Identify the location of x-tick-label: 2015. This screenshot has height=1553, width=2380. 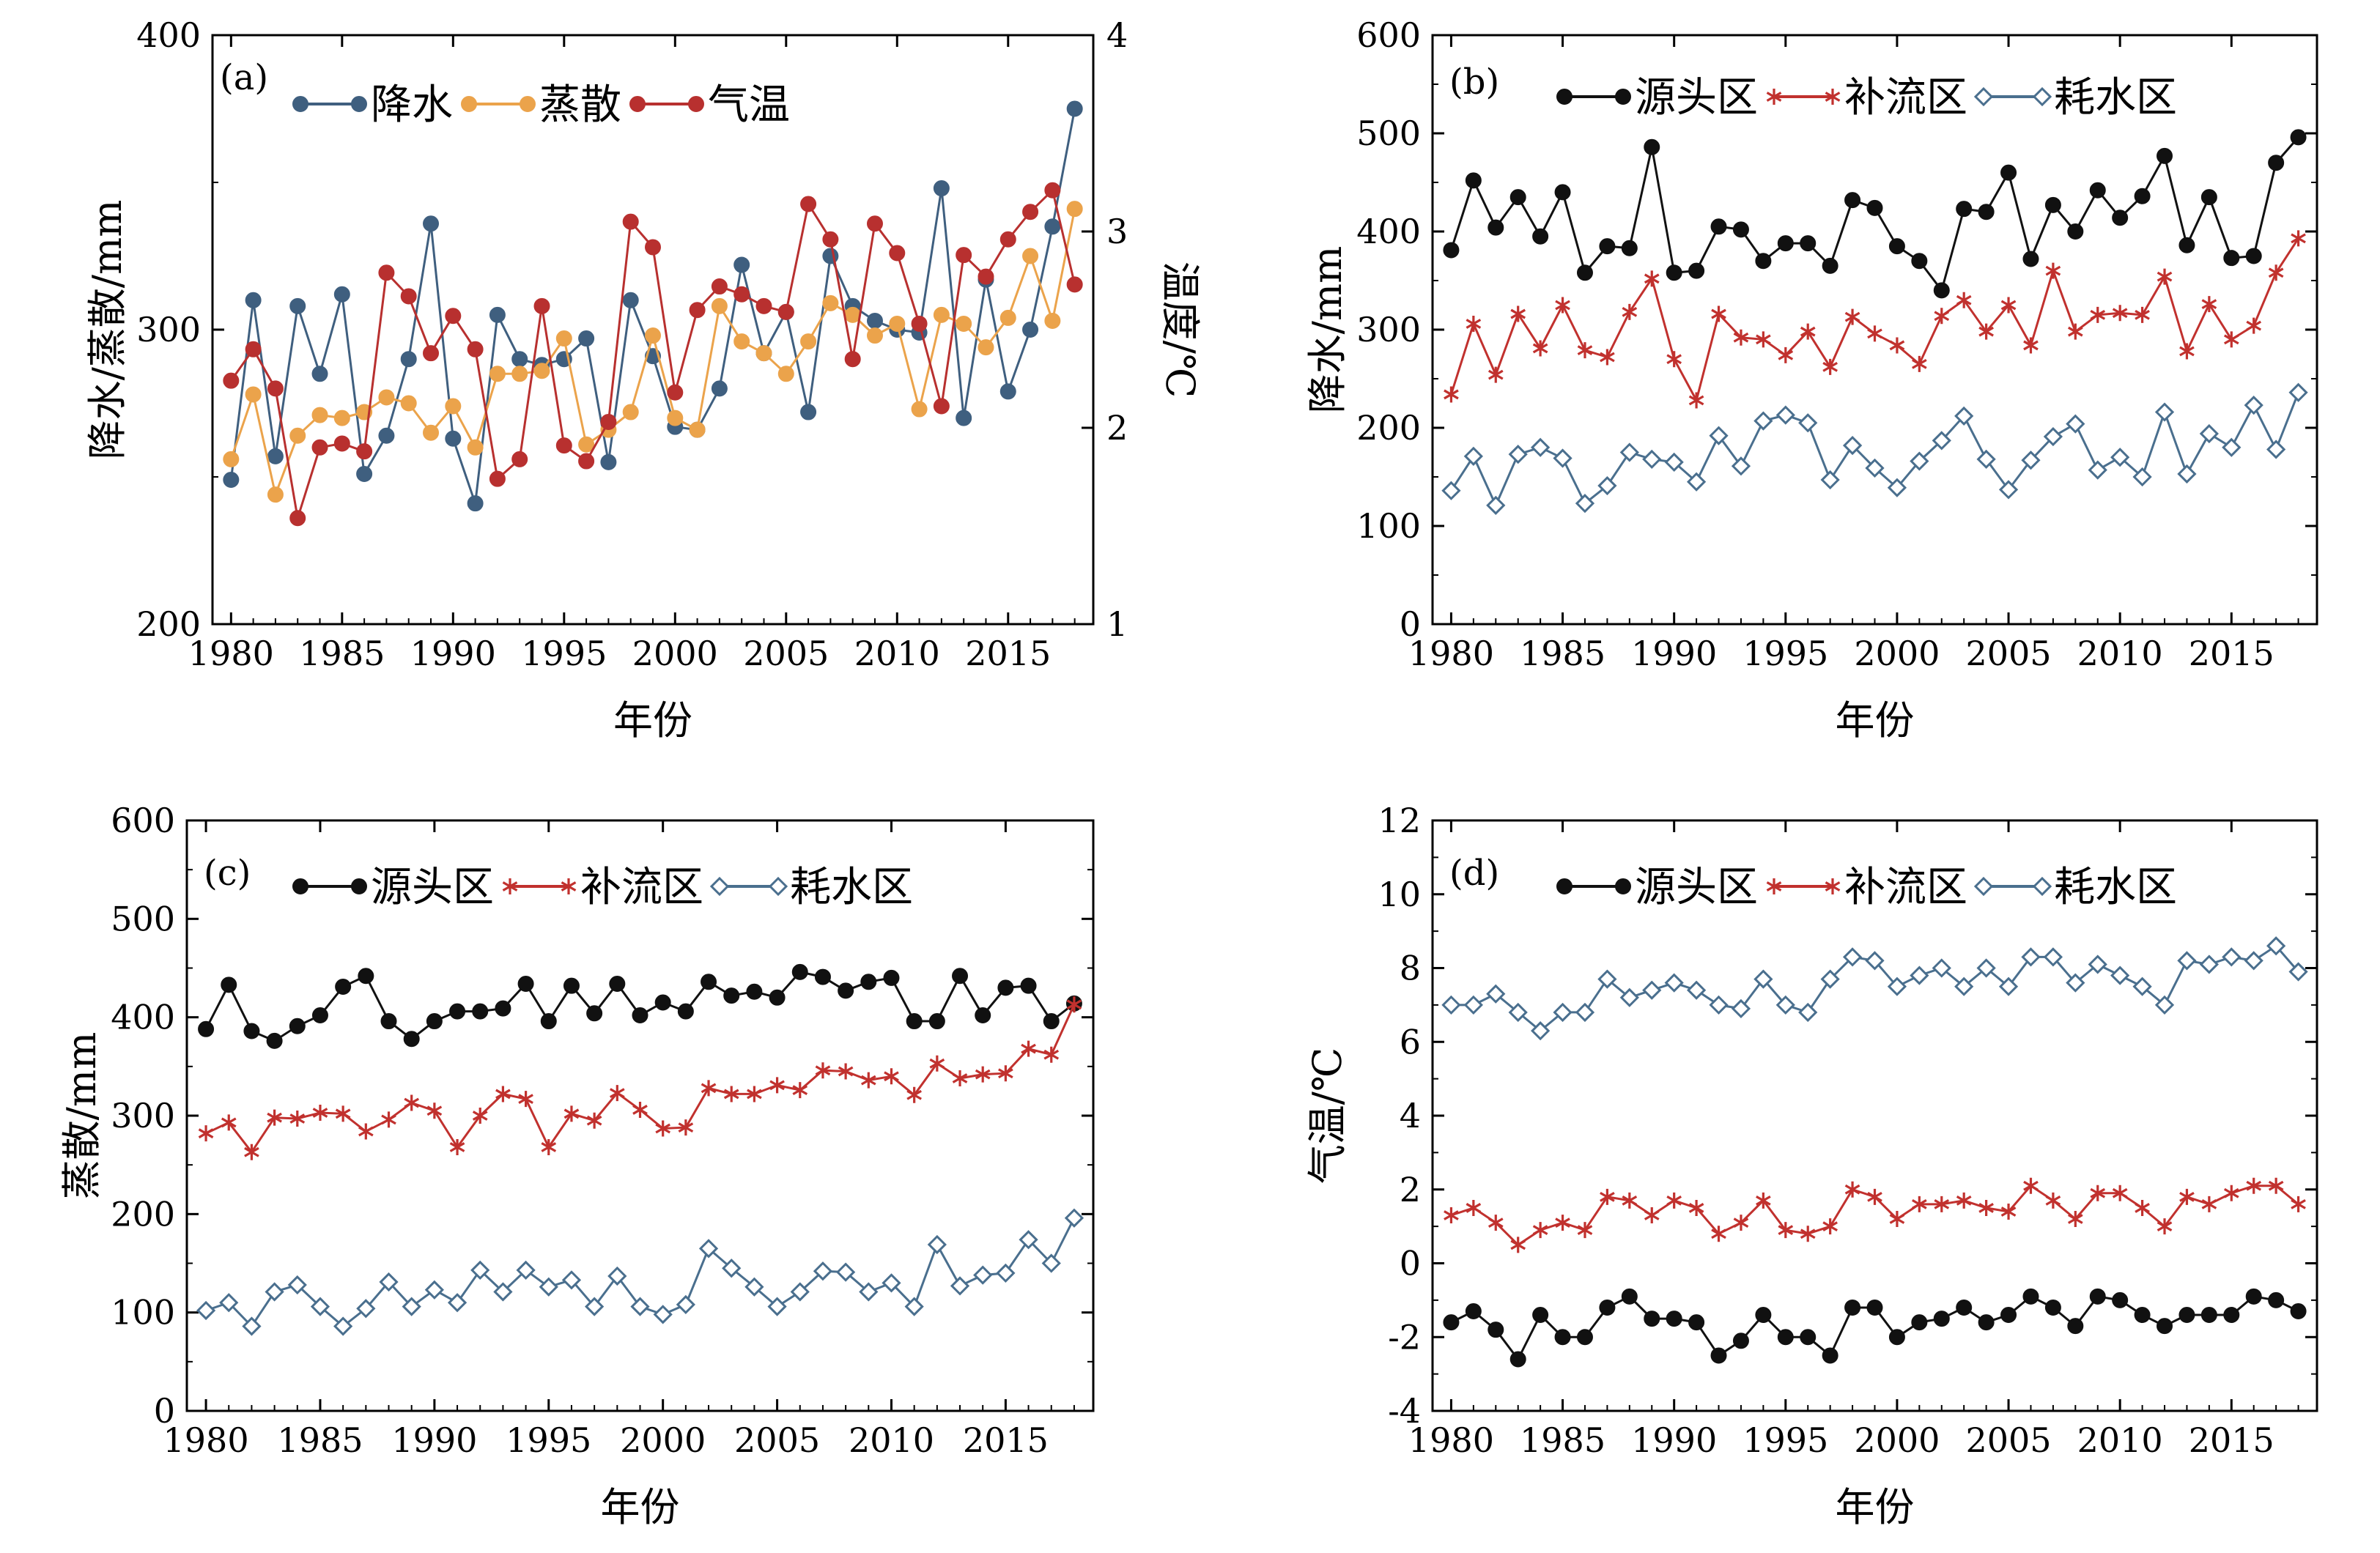
(1008, 654).